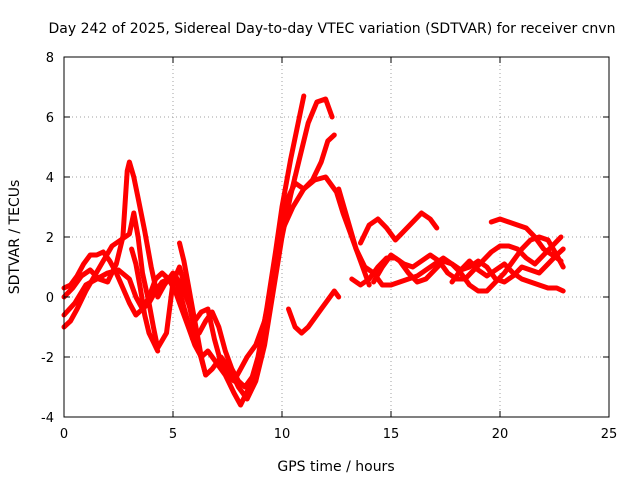 This screenshot has height=480, width=640. What do you see at coordinates (15, 237) in the screenshot?
I see `y-axis-label: SDTVAR / TECUs` at bounding box center [15, 237].